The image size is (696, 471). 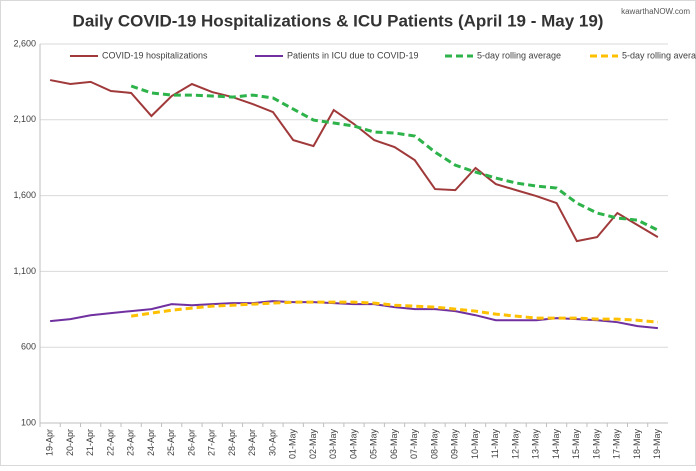 What do you see at coordinates (171, 442) in the screenshot?
I see `x-tick-label: 25-Apr` at bounding box center [171, 442].